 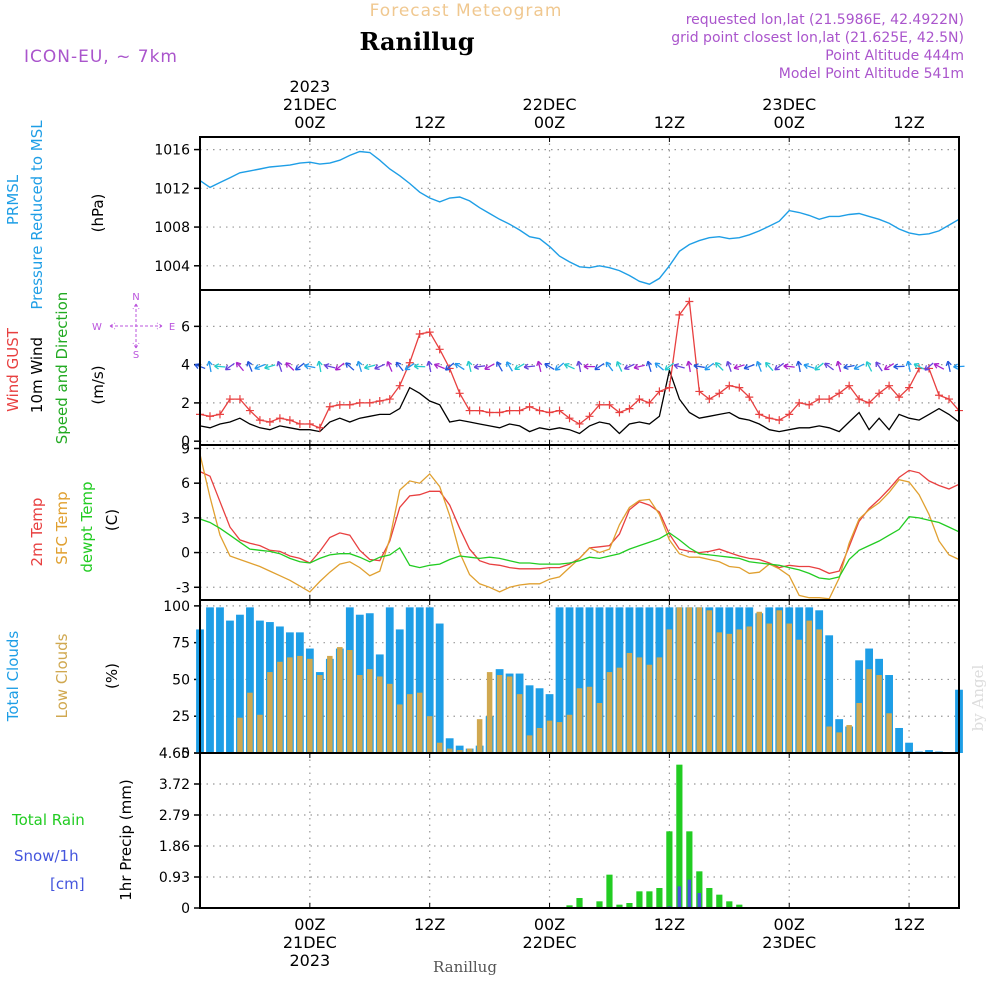 I want to click on temperature-frame, so click(x=579, y=522).